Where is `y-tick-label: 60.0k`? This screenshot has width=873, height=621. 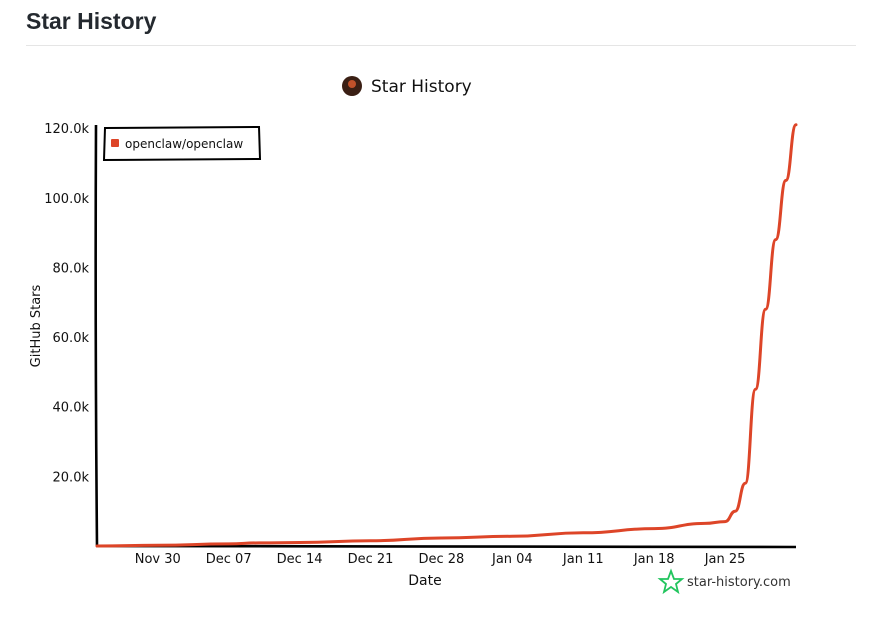
y-tick-label: 60.0k is located at coordinates (71, 338).